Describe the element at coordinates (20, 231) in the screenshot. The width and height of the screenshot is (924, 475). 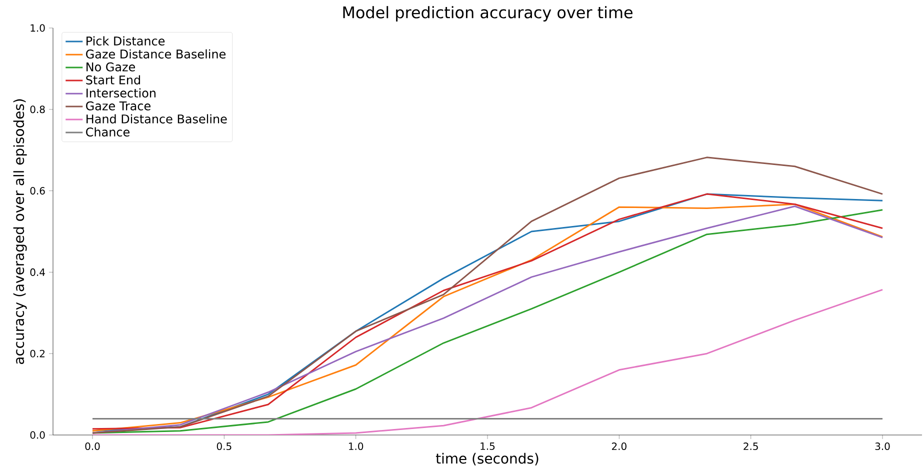
I see `y-axis-title: accuracy (averaged over all episodes)` at that location.